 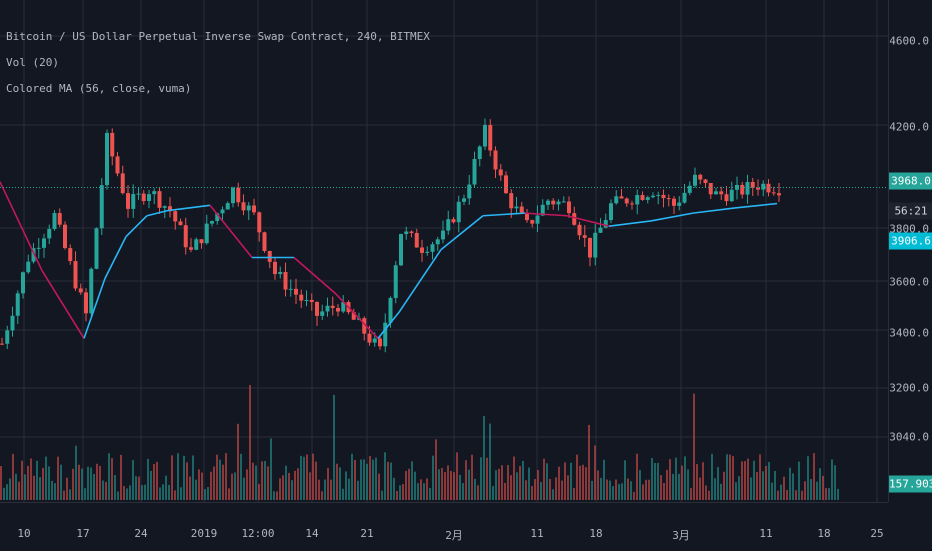 What do you see at coordinates (32, 62) in the screenshot?
I see `volume-indicator-label: Vol (20)` at bounding box center [32, 62].